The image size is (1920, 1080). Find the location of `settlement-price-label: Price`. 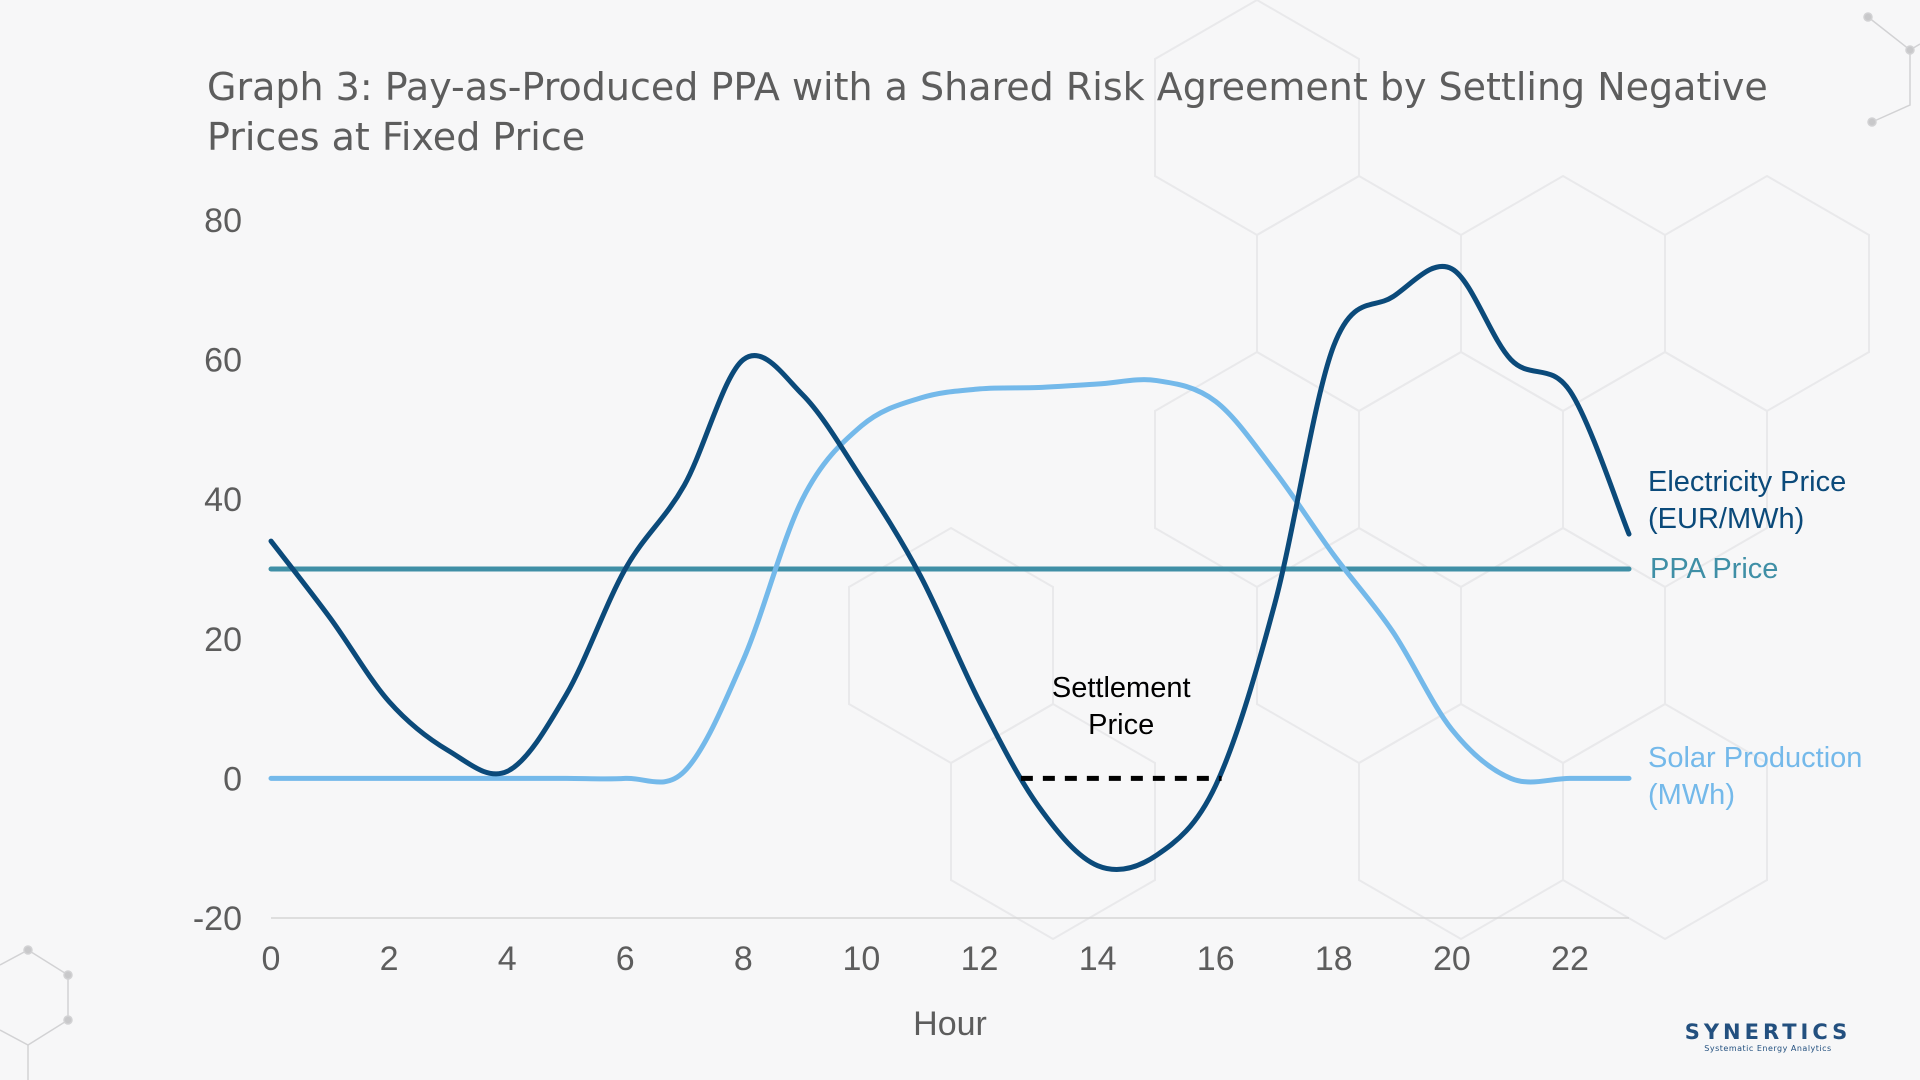

settlement-price-label: Price is located at coordinates (1121, 725).